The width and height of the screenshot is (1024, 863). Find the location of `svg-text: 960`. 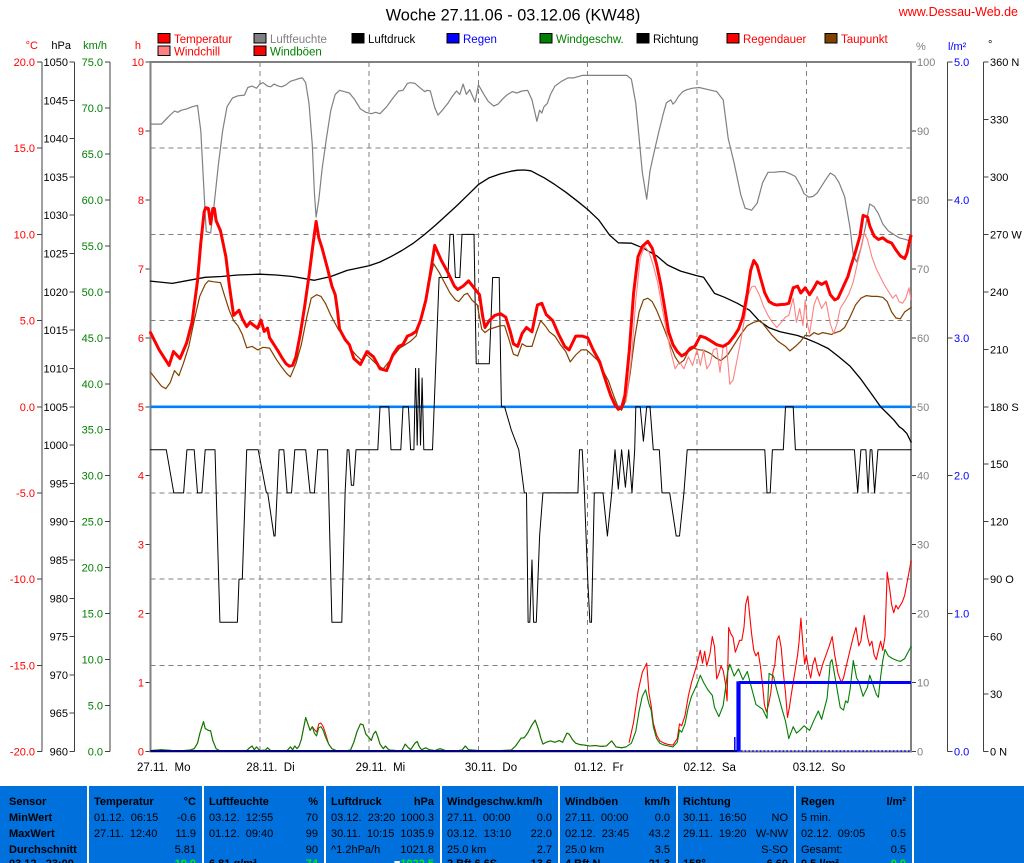

svg-text: 960 is located at coordinates (59, 753).